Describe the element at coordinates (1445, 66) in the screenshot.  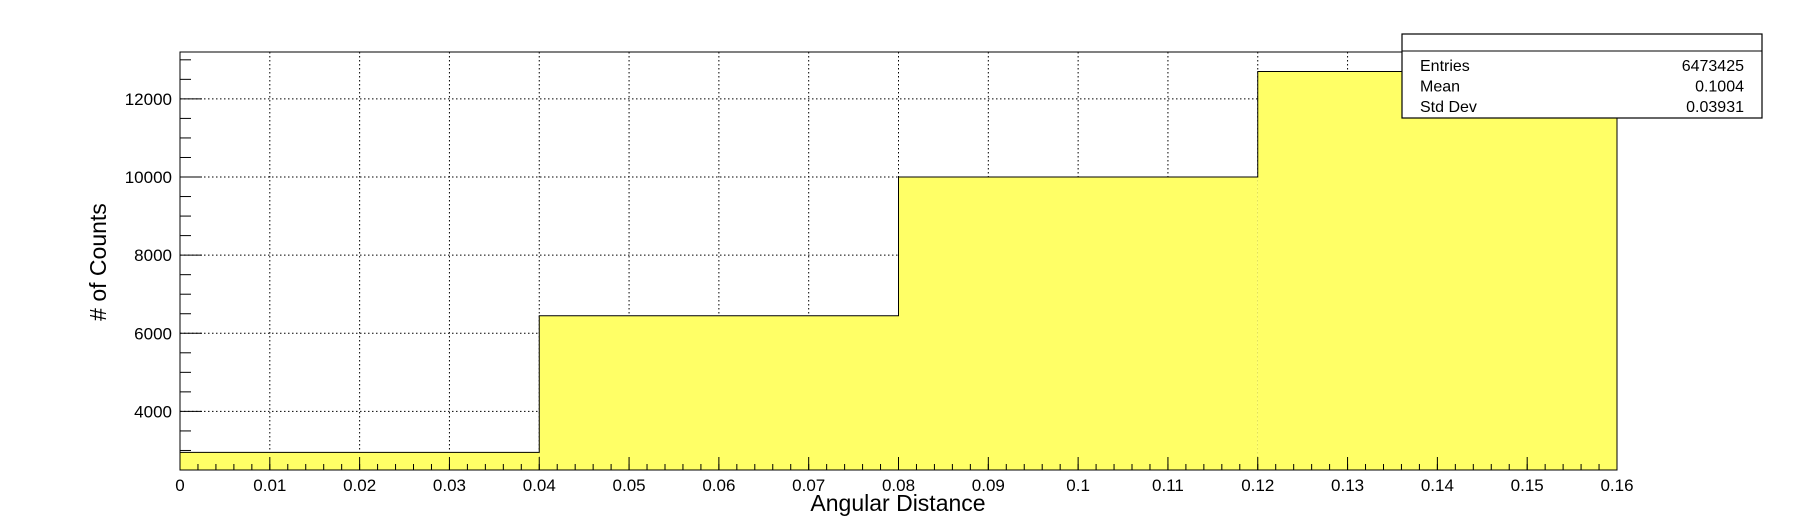
I see `stats-label: Entries` at that location.